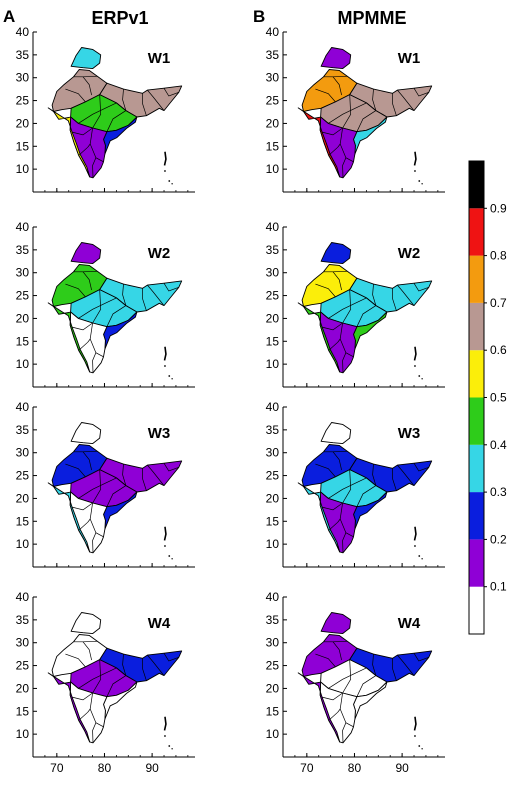 The image size is (510, 788). What do you see at coordinates (23, 123) in the screenshot?
I see `y-tick-label: 20` at bounding box center [23, 123].